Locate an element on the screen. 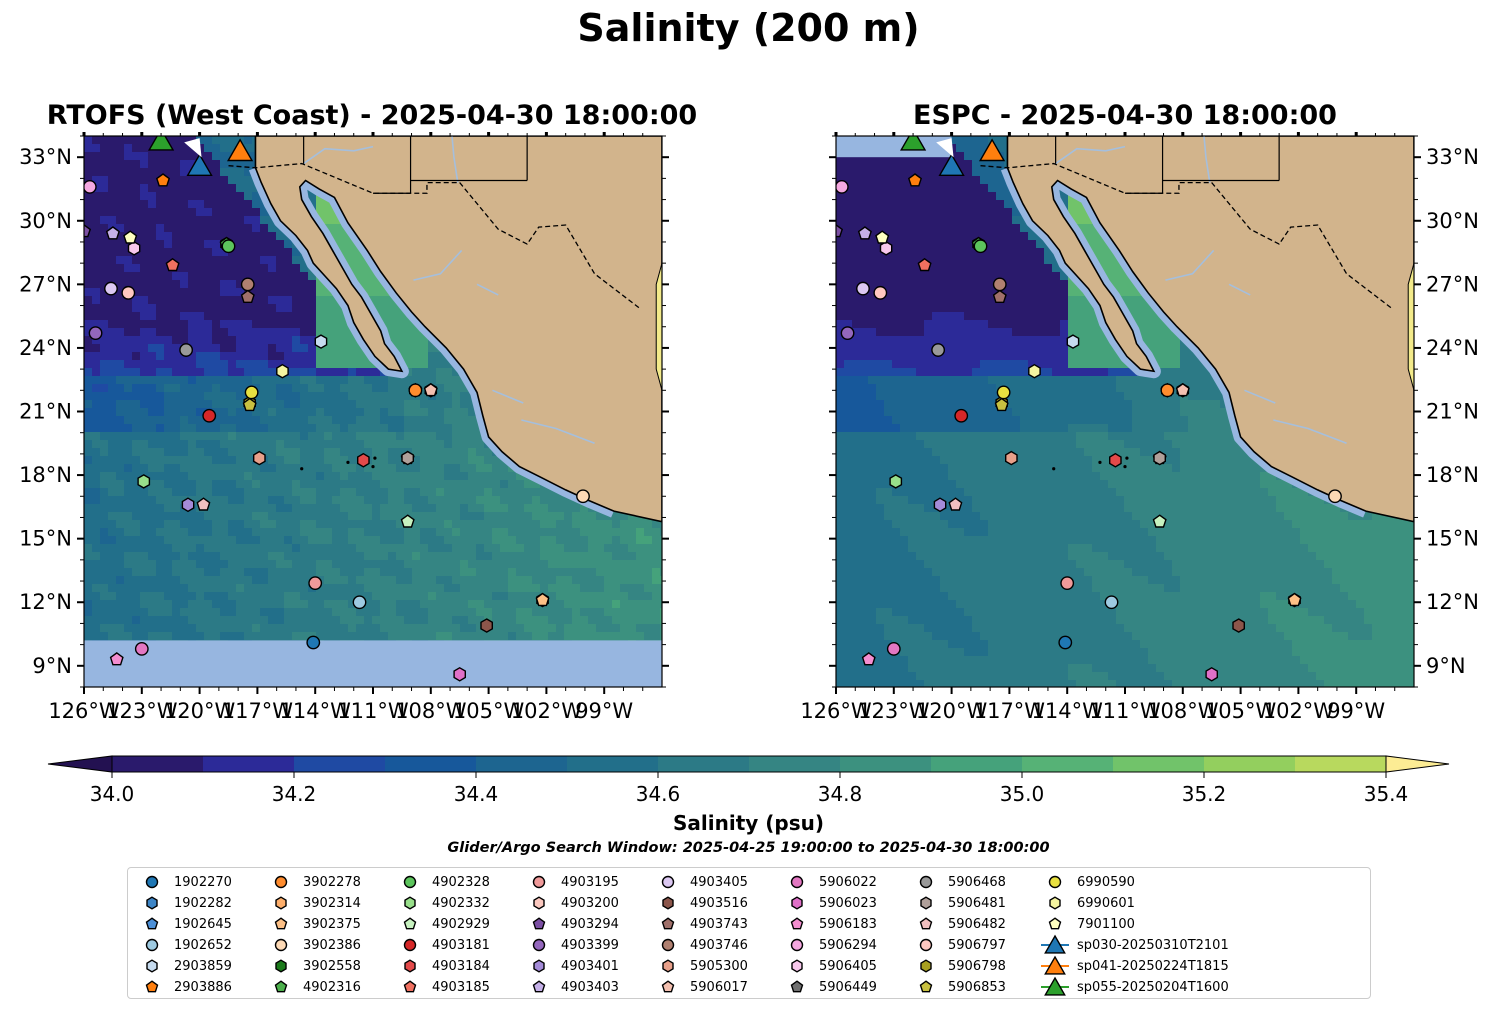 The height and width of the screenshot is (1014, 1497). legend-item: 2903886 is located at coordinates (185, 987).